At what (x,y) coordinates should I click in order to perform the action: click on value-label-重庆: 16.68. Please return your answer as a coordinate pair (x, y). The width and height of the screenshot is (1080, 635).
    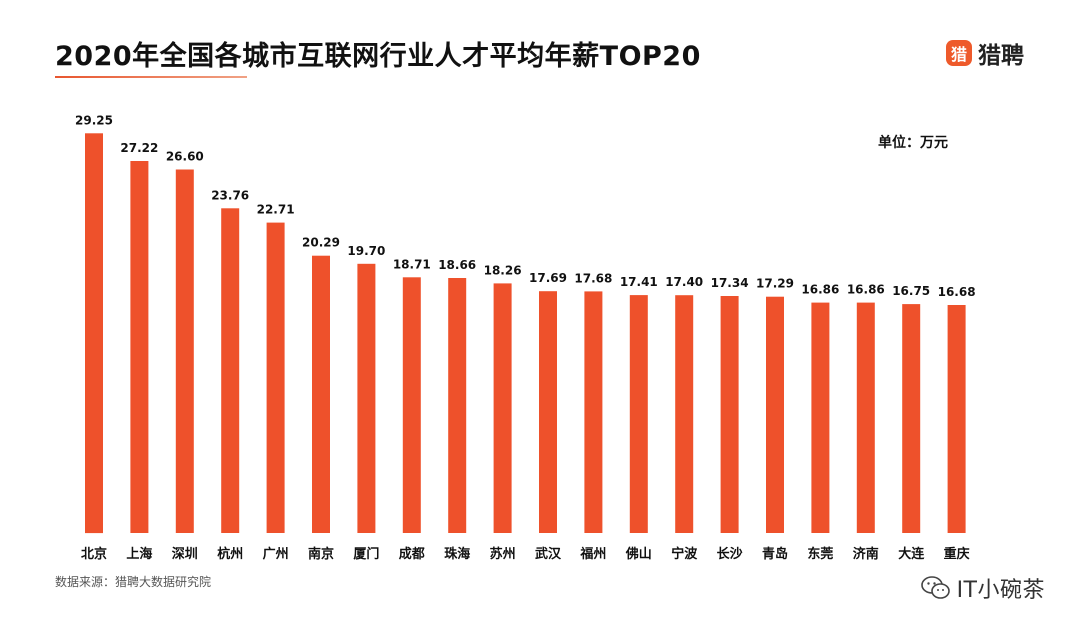
    Looking at the image, I should click on (957, 292).